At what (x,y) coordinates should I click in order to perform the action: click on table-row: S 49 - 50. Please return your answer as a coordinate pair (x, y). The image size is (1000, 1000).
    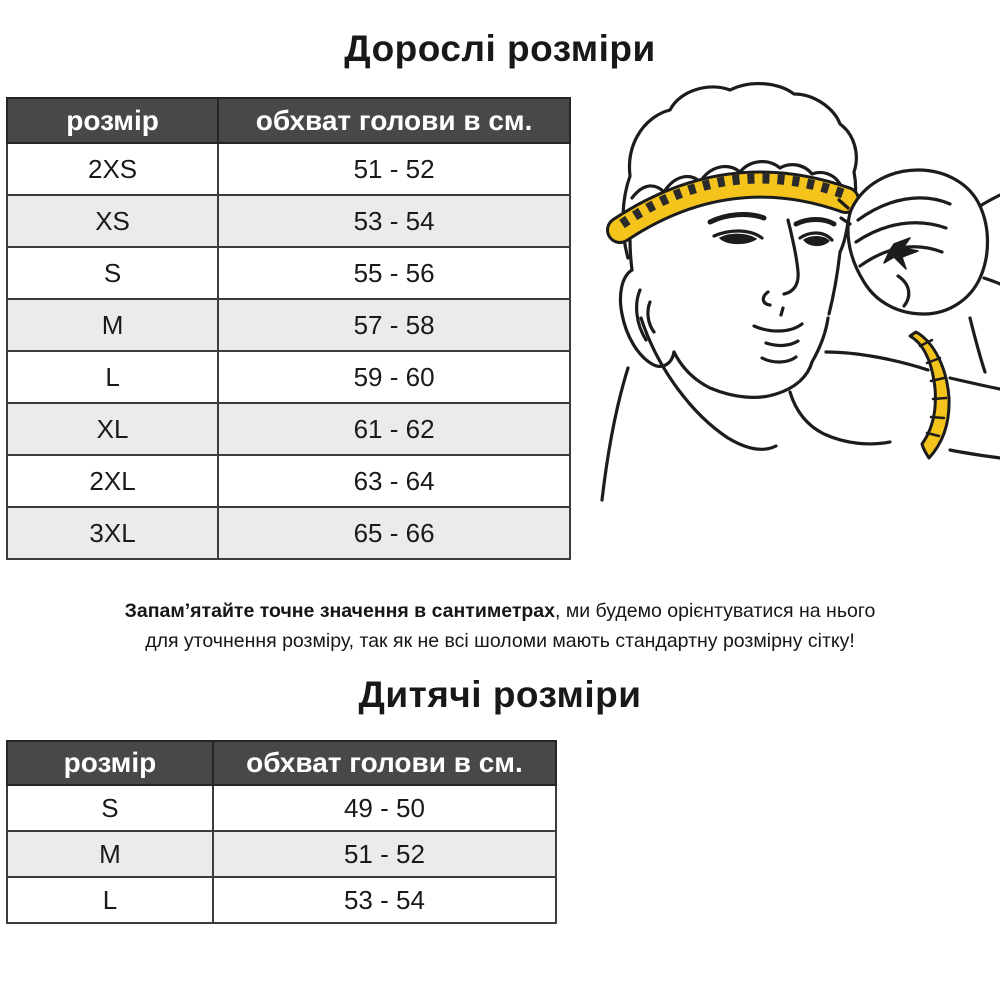
    Looking at the image, I should click on (282, 808).